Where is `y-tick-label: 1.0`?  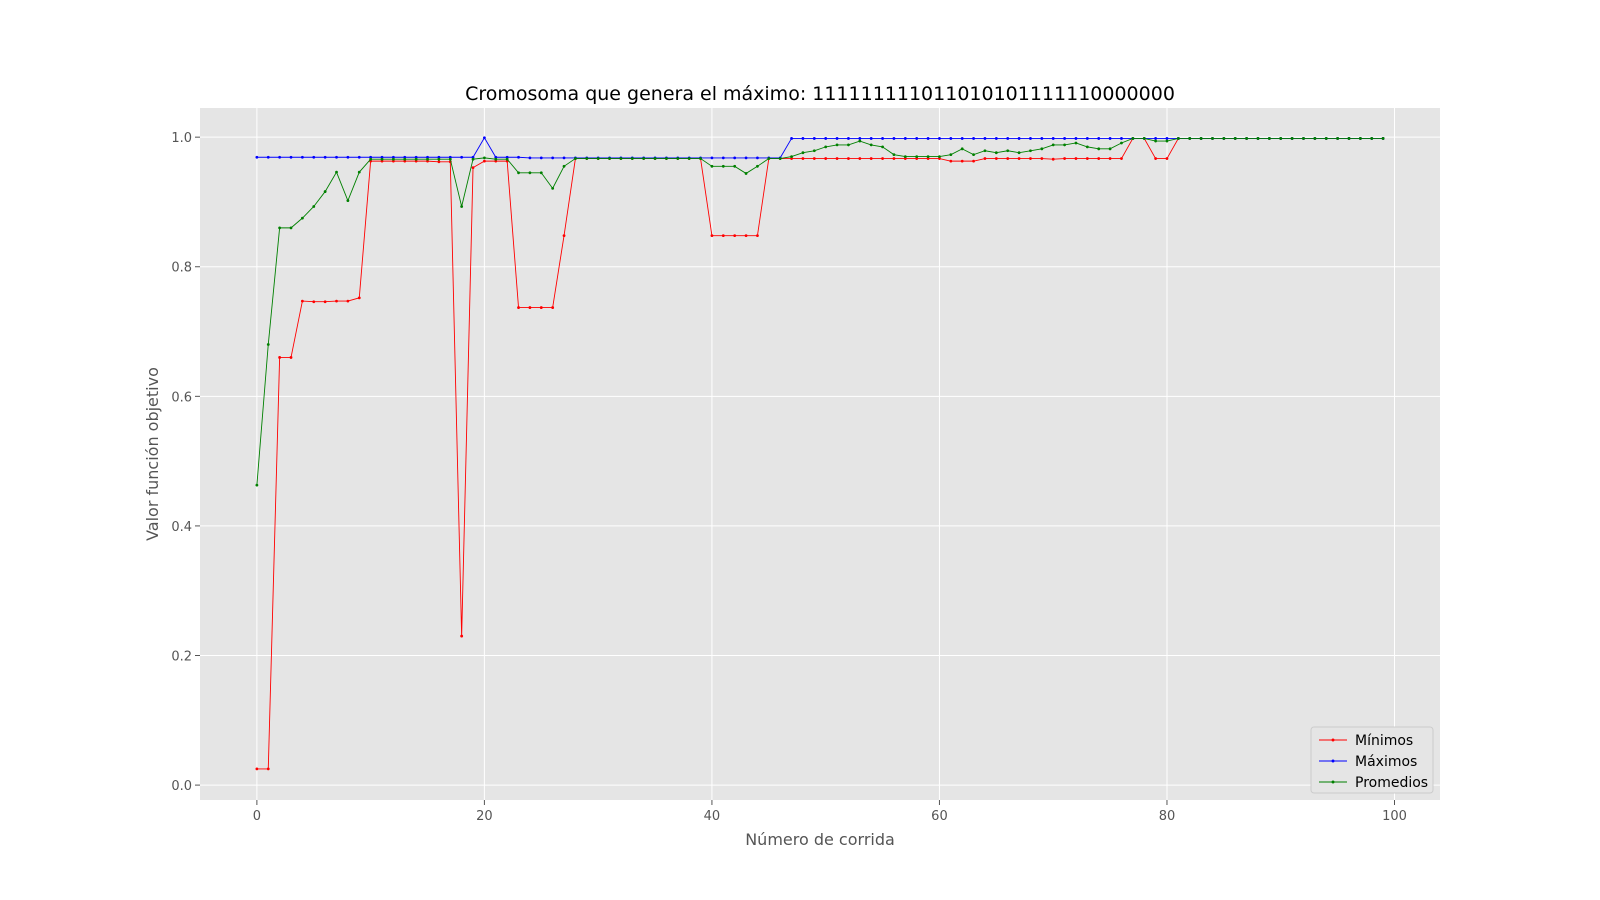 y-tick-label: 1.0 is located at coordinates (181, 138).